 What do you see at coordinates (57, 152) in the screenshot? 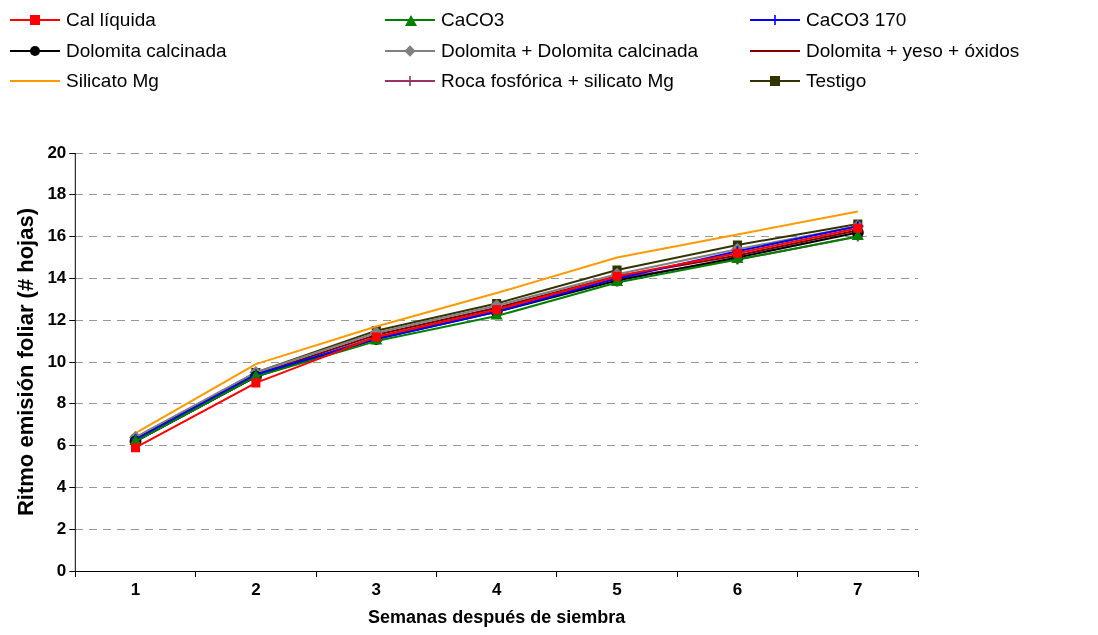
I see `y-tick-label: 20` at bounding box center [57, 152].